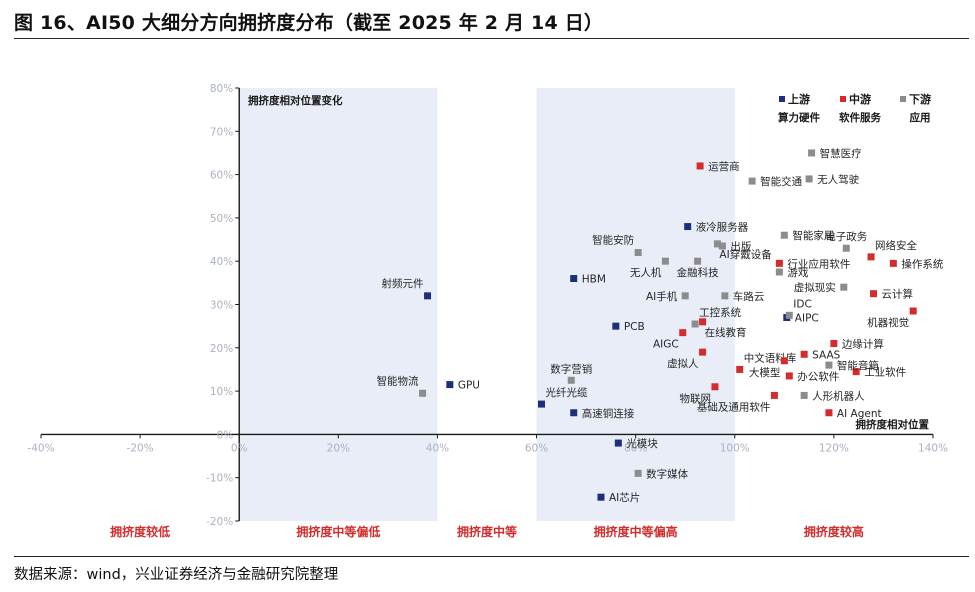  Describe the element at coordinates (863, 343) in the screenshot. I see `data-label: 边缘计算` at that location.